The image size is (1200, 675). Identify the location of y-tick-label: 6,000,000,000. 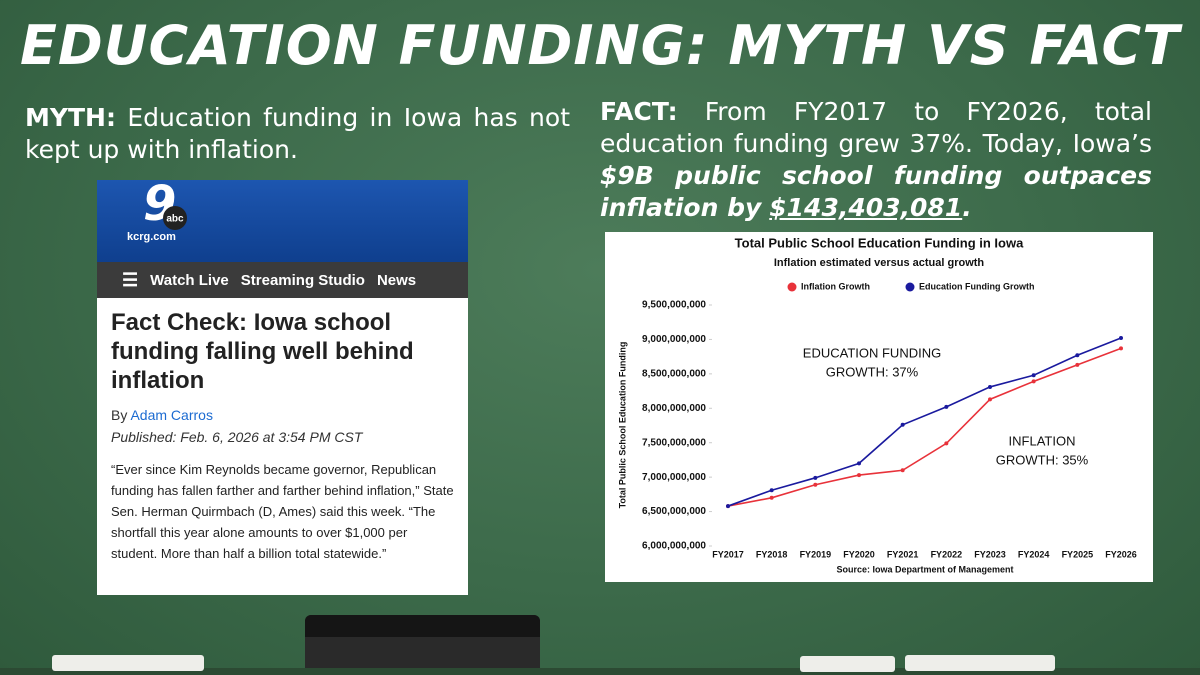
(674, 546).